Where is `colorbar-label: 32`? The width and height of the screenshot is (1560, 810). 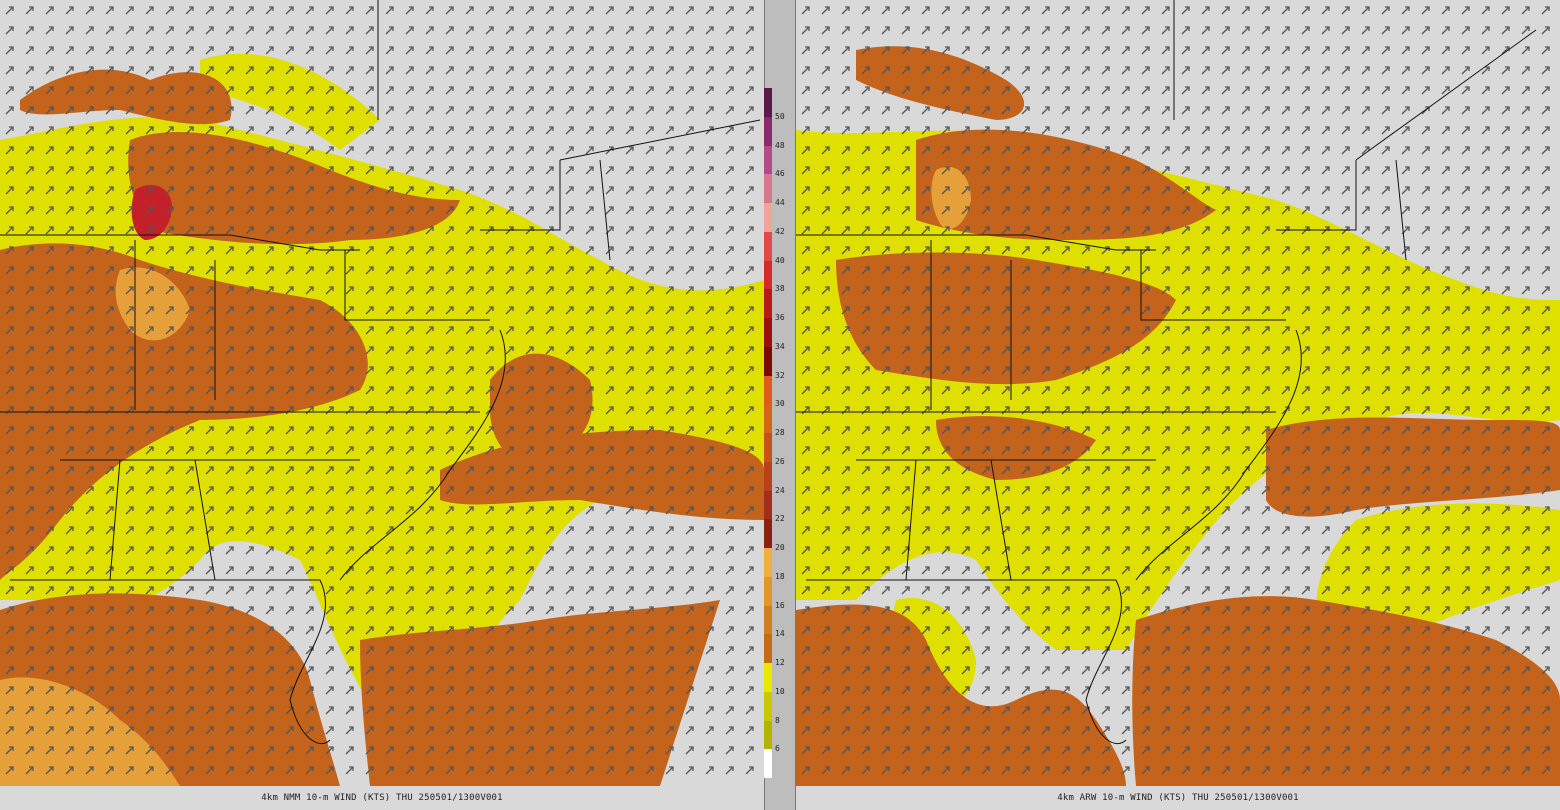
colorbar-label: 32 is located at coordinates (780, 375).